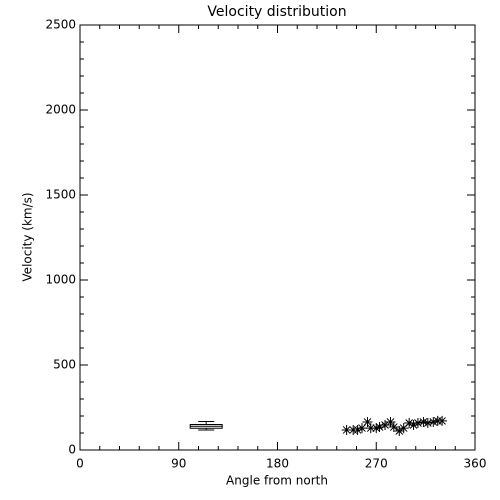  What do you see at coordinates (28, 236) in the screenshot?
I see `y-axis-label: Velocity (km/s)` at bounding box center [28, 236].